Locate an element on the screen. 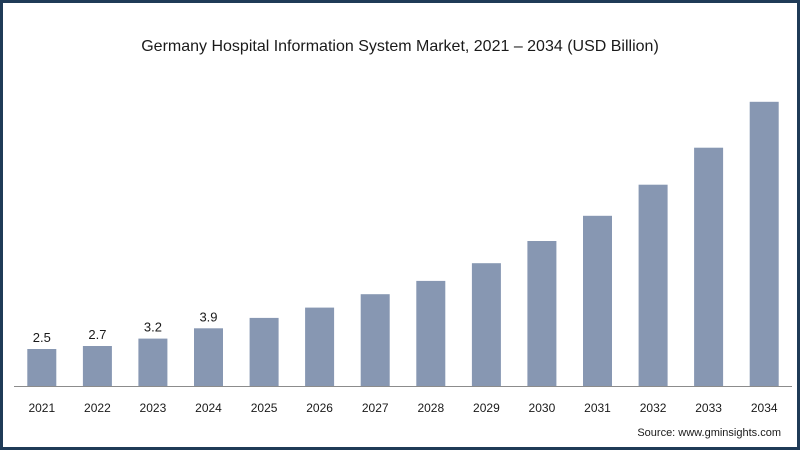 Image resolution: width=800 pixels, height=450 pixels. data-label: 2.7 is located at coordinates (97, 334).